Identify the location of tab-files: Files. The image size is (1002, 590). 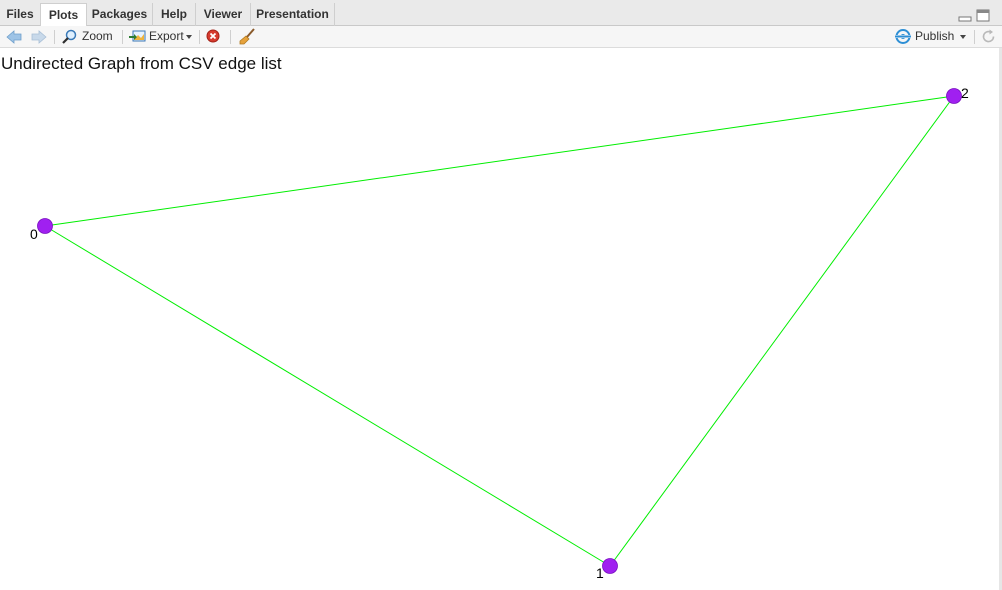
(20, 14).